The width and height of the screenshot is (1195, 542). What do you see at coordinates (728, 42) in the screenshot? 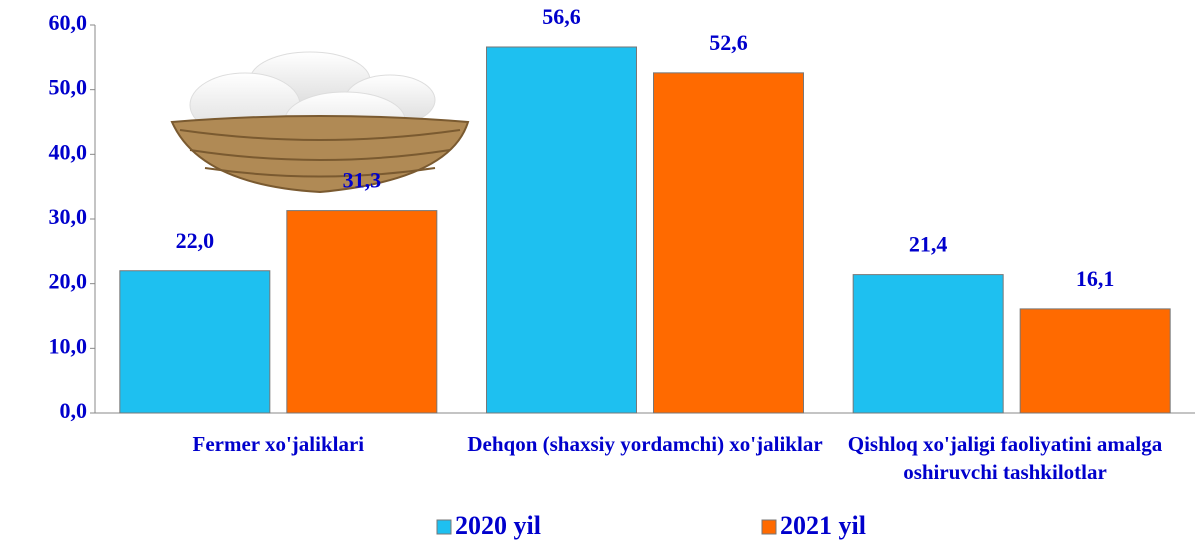
I see `data-label: 52,6` at bounding box center [728, 42].